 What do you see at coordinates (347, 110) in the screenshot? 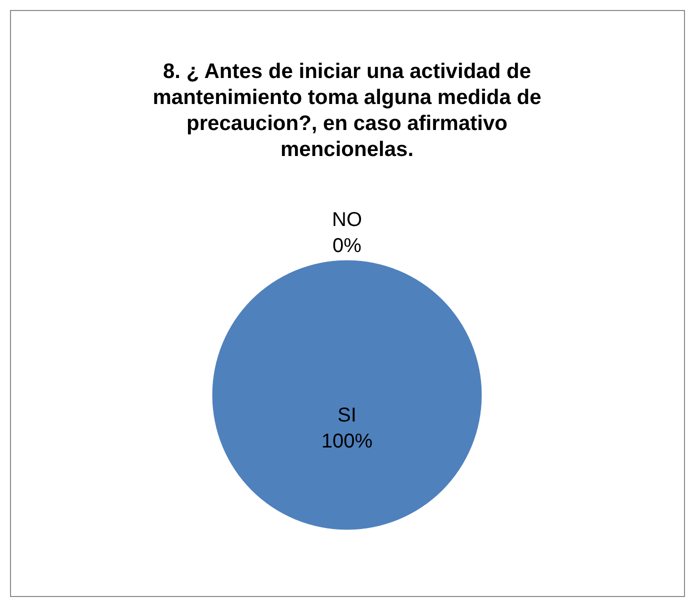
I see `chart-title: 8. ¿ Antes de iniciar una actividad de mantenimiento toma alguna medida de precaucion?, en caso afirmativo mencionelas.` at bounding box center [347, 110].